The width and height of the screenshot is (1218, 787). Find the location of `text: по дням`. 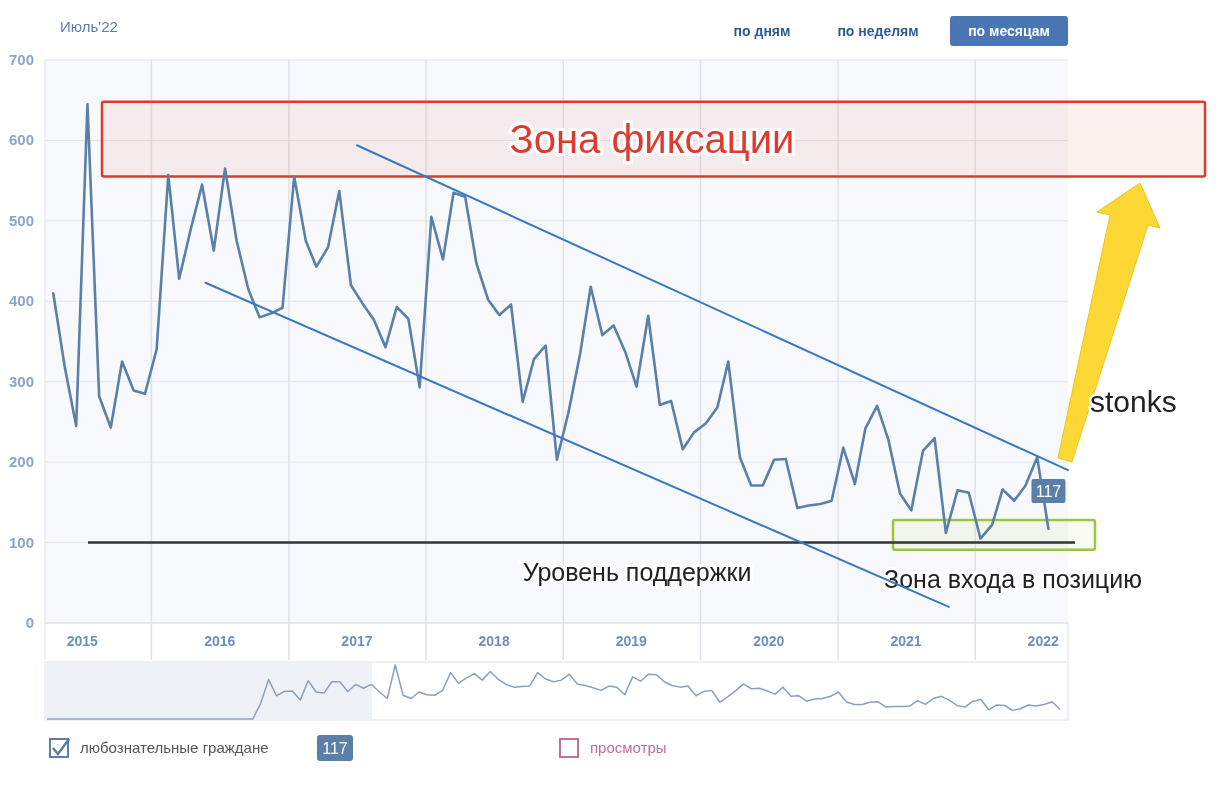

text: по дням is located at coordinates (762, 31).